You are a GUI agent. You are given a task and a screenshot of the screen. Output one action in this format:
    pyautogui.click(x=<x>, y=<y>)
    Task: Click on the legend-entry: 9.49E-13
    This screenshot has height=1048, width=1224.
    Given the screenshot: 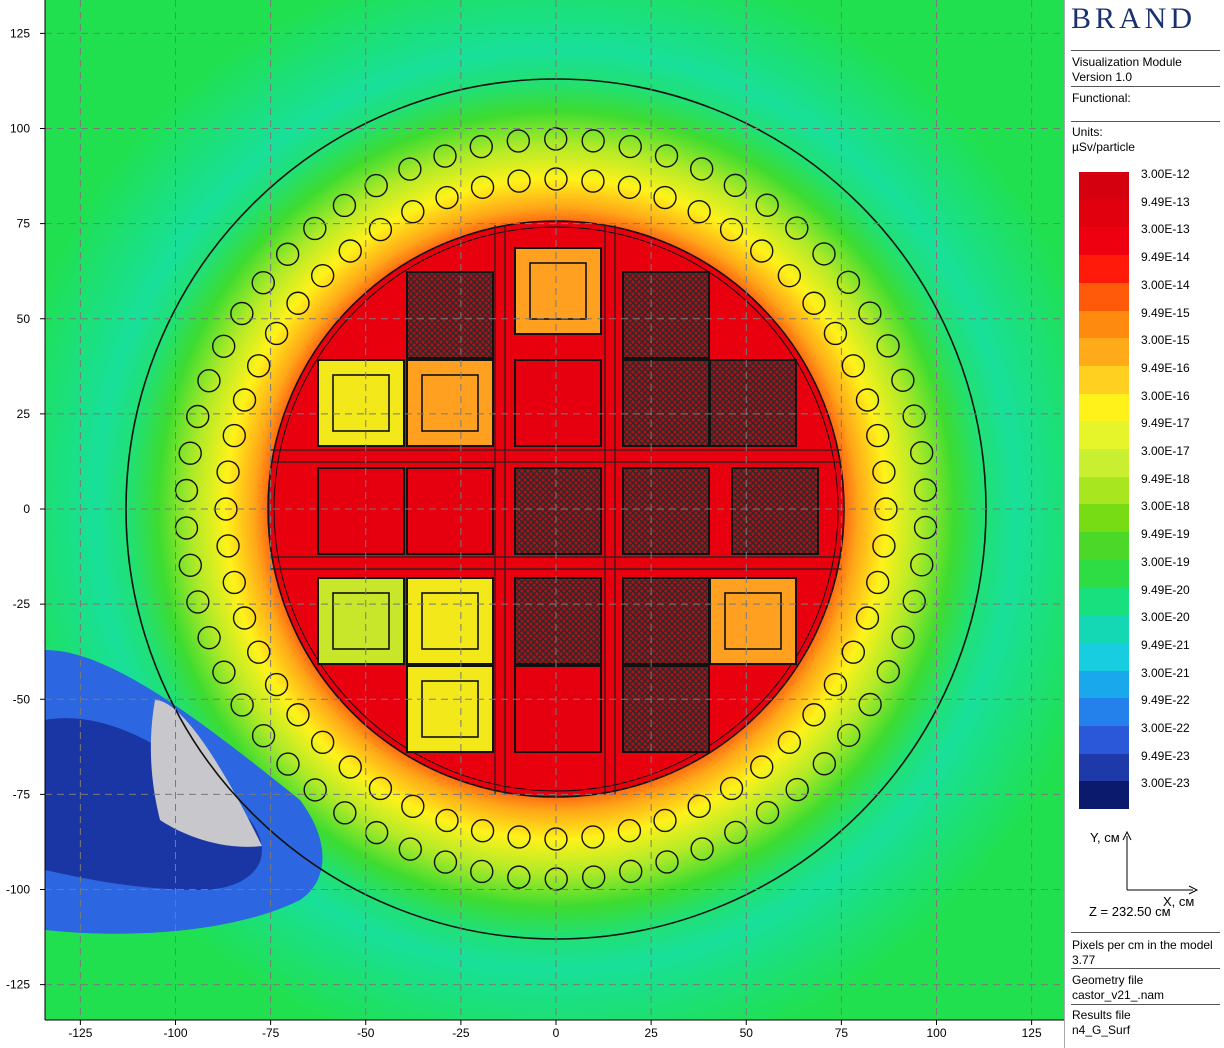 What is the action you would take?
    pyautogui.click(x=1147, y=211)
    